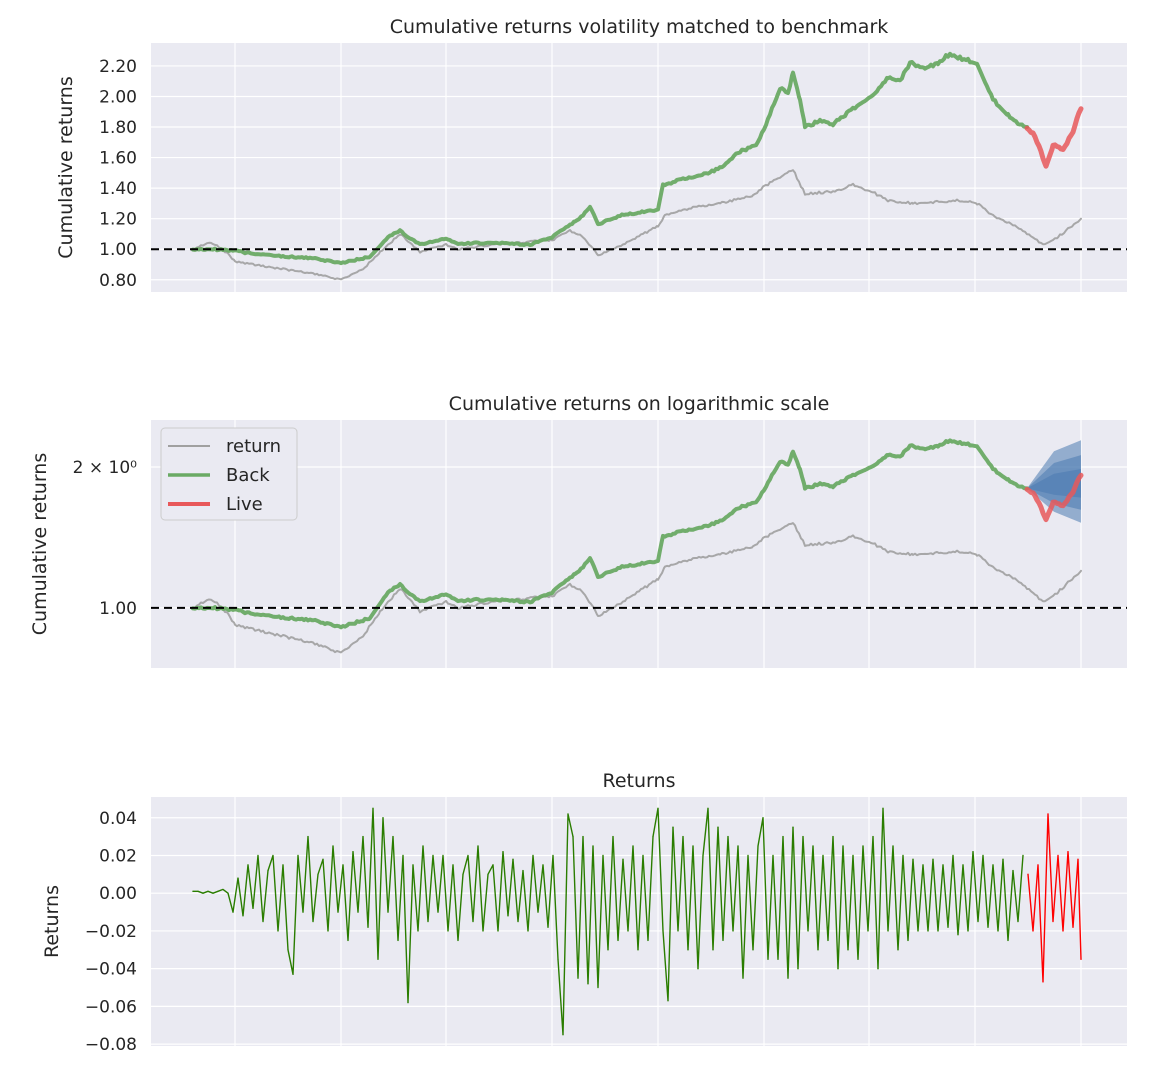 The width and height of the screenshot is (1163, 1082). I want to click on y-tick-label: −0.04, so click(111, 970).